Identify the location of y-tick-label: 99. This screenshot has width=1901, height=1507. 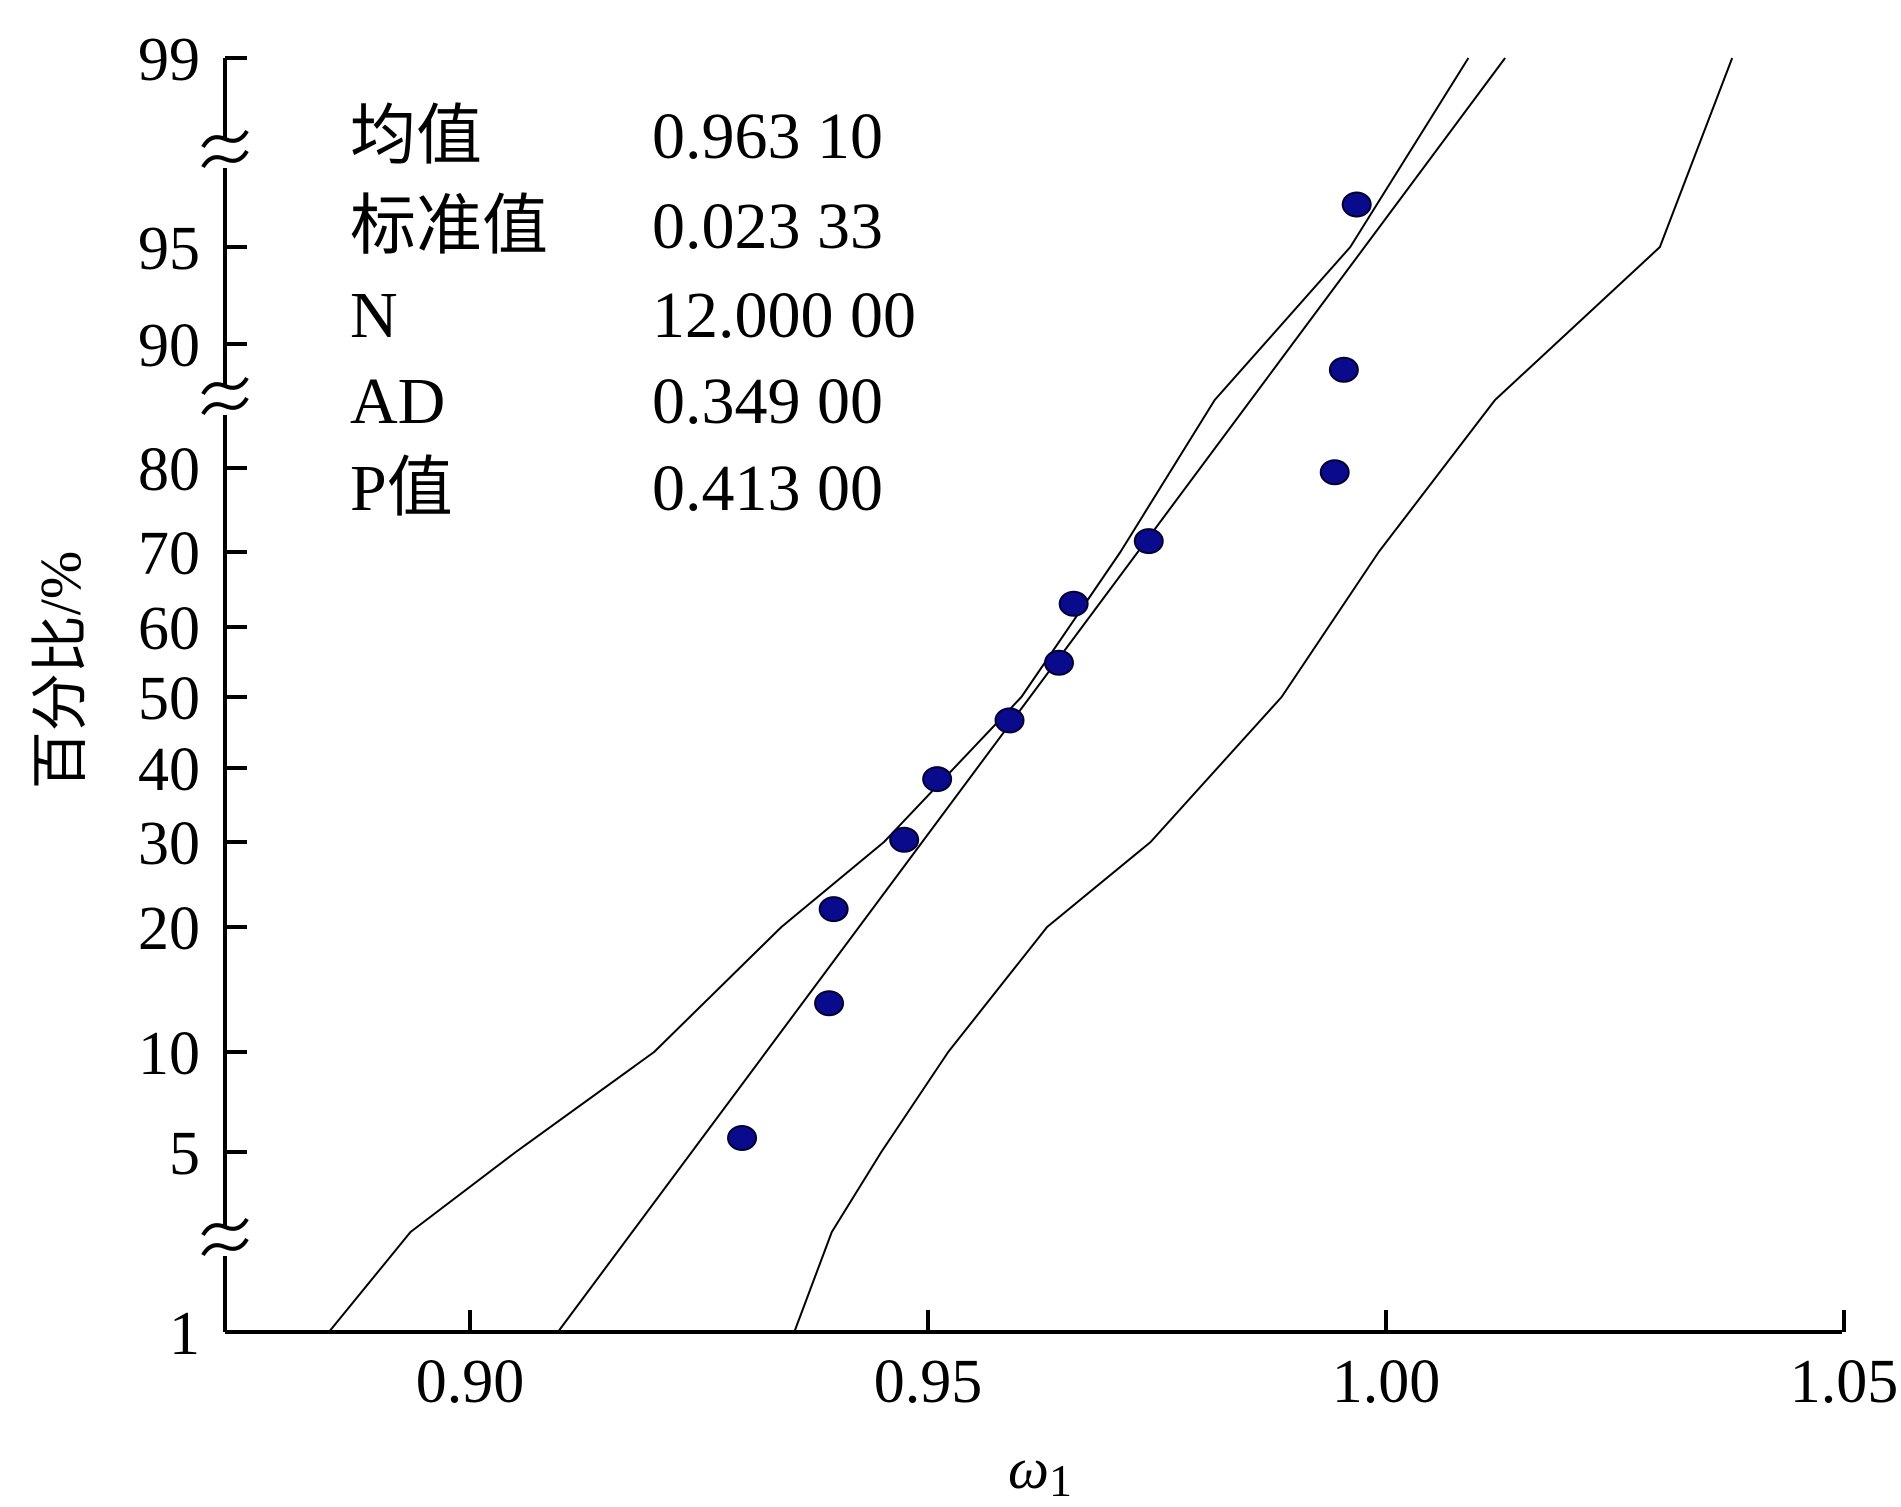
(169, 60).